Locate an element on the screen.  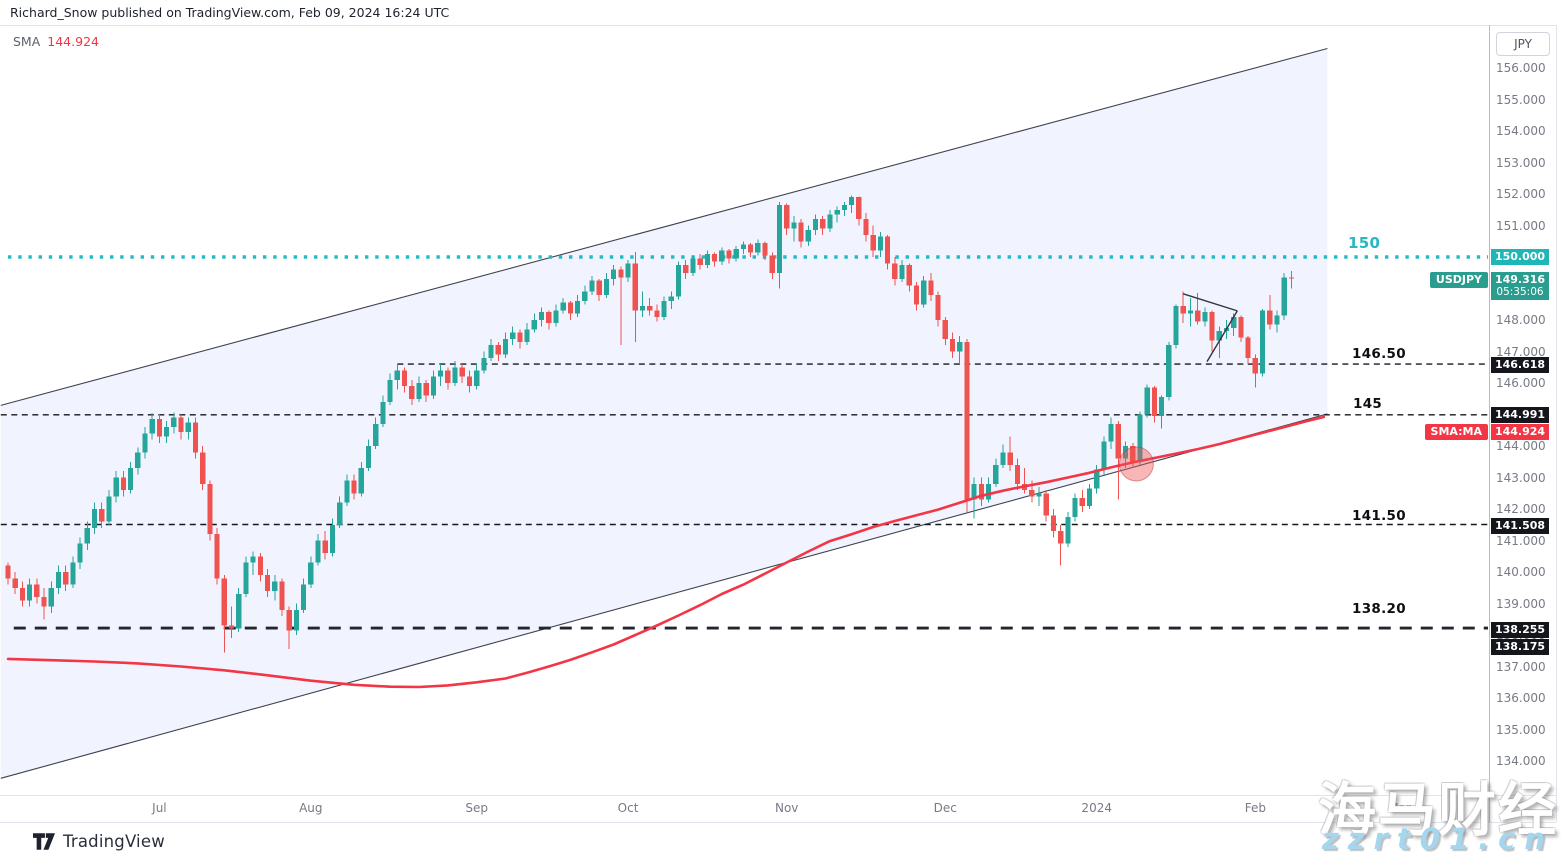
sma-legend-label: SMA is located at coordinates (27, 41).